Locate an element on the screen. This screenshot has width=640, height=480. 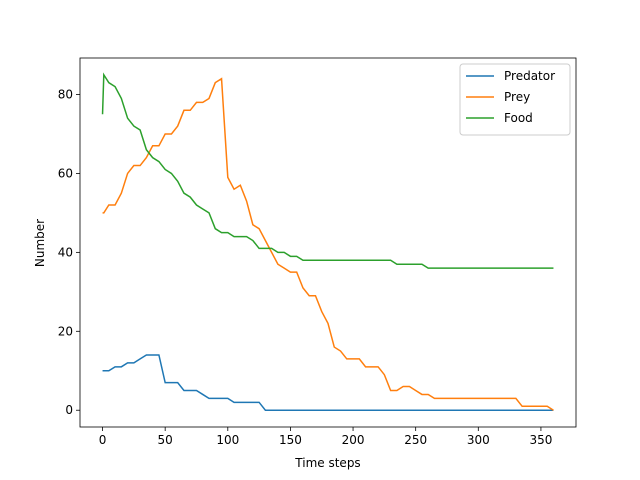
x-tick-label: 350 is located at coordinates (540, 440).